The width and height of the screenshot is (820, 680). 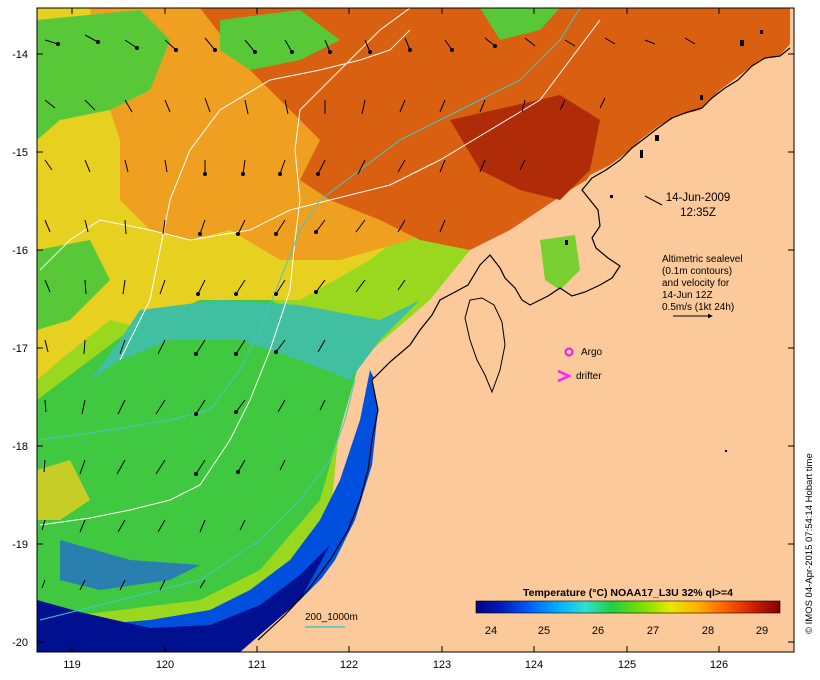 What do you see at coordinates (697, 271) in the screenshot?
I see `svg-text: (0.1m contours)` at bounding box center [697, 271].